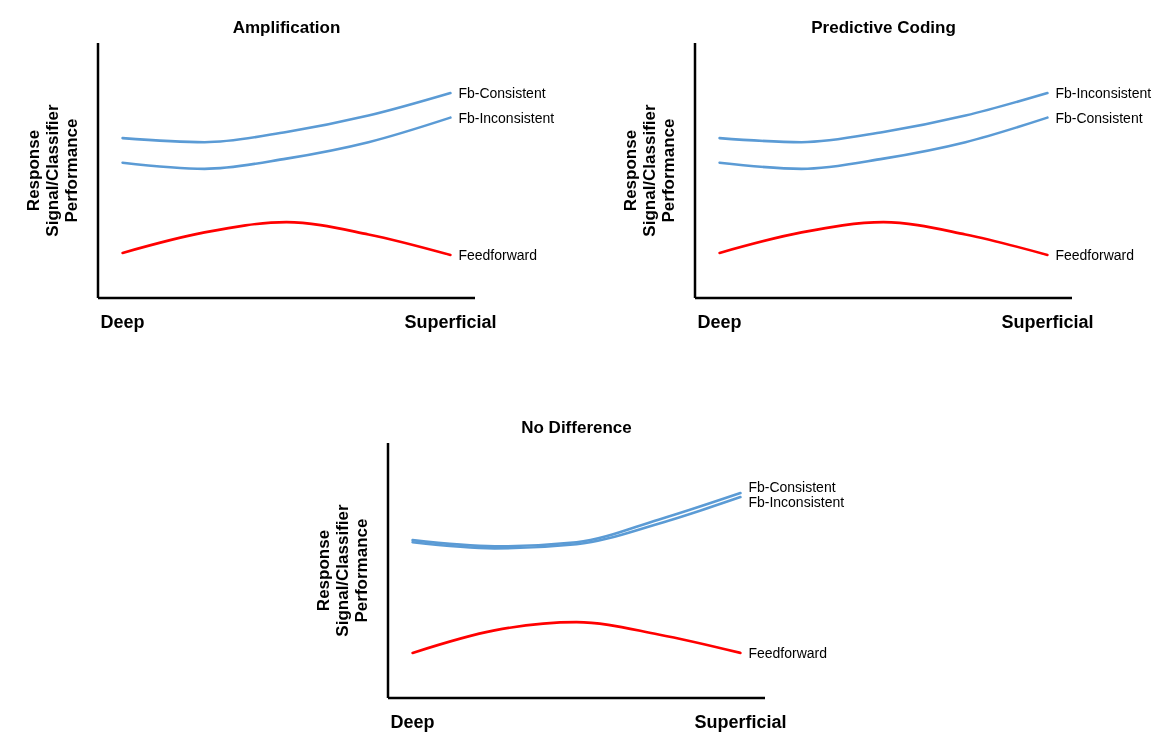  I want to click on chart-title: No Difference, so click(576, 427).